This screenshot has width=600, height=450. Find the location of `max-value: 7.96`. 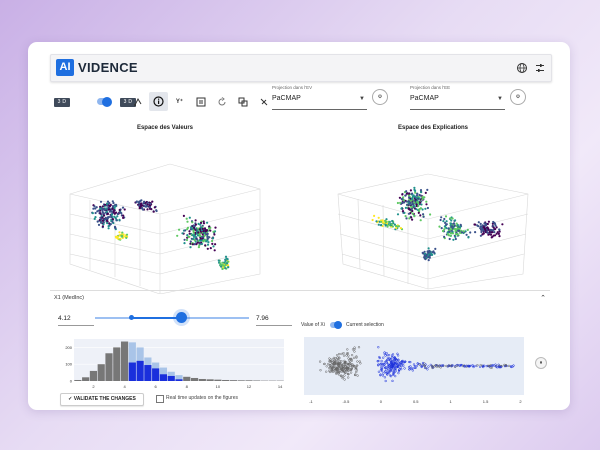

max-value: 7.96 is located at coordinates (262, 318).